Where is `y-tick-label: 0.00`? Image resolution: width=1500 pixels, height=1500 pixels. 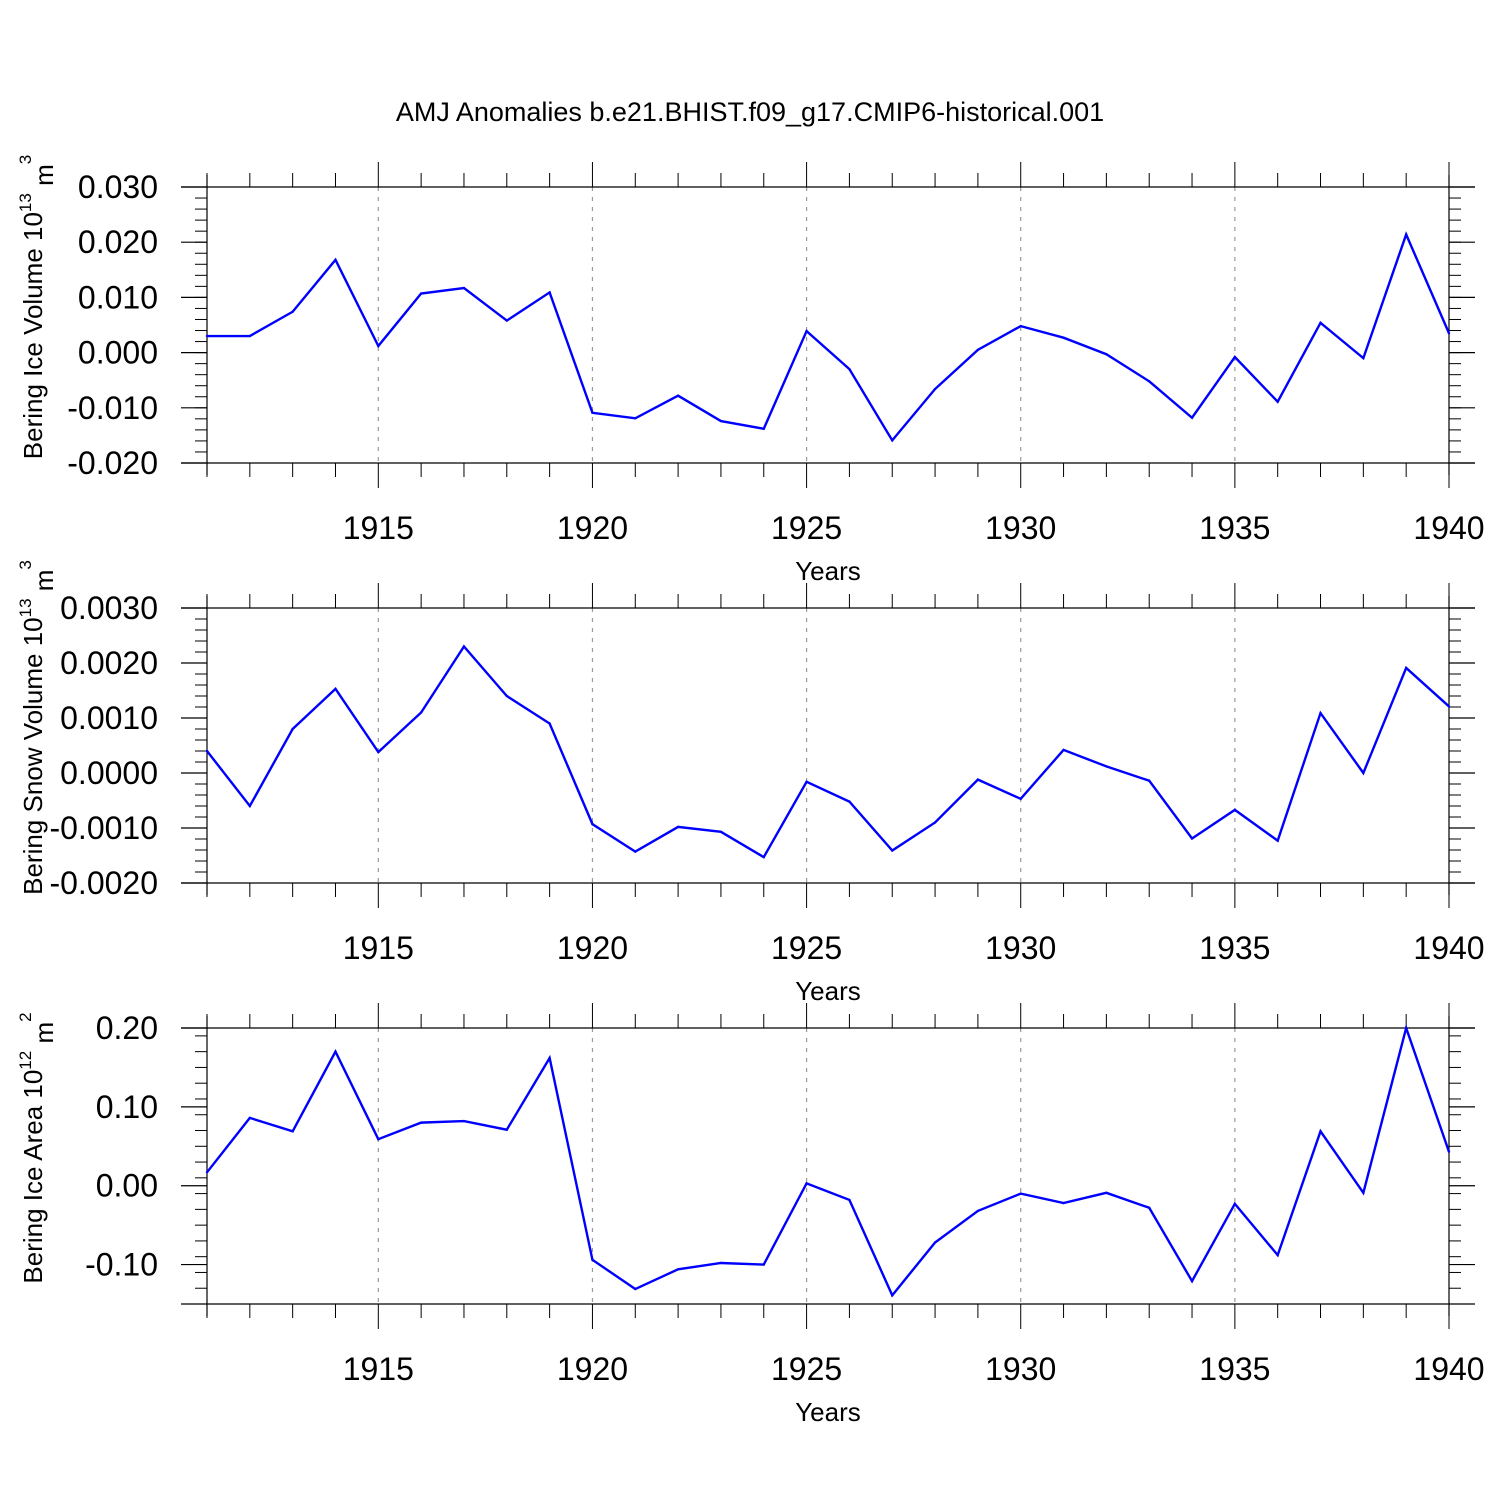
y-tick-label: 0.00 is located at coordinates (127, 1186).